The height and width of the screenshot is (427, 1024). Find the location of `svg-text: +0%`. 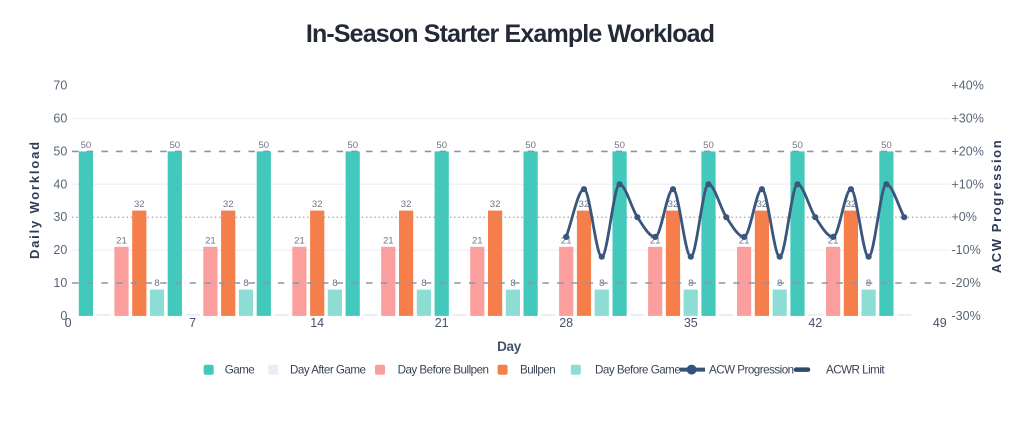

svg-text: +0% is located at coordinates (964, 217).